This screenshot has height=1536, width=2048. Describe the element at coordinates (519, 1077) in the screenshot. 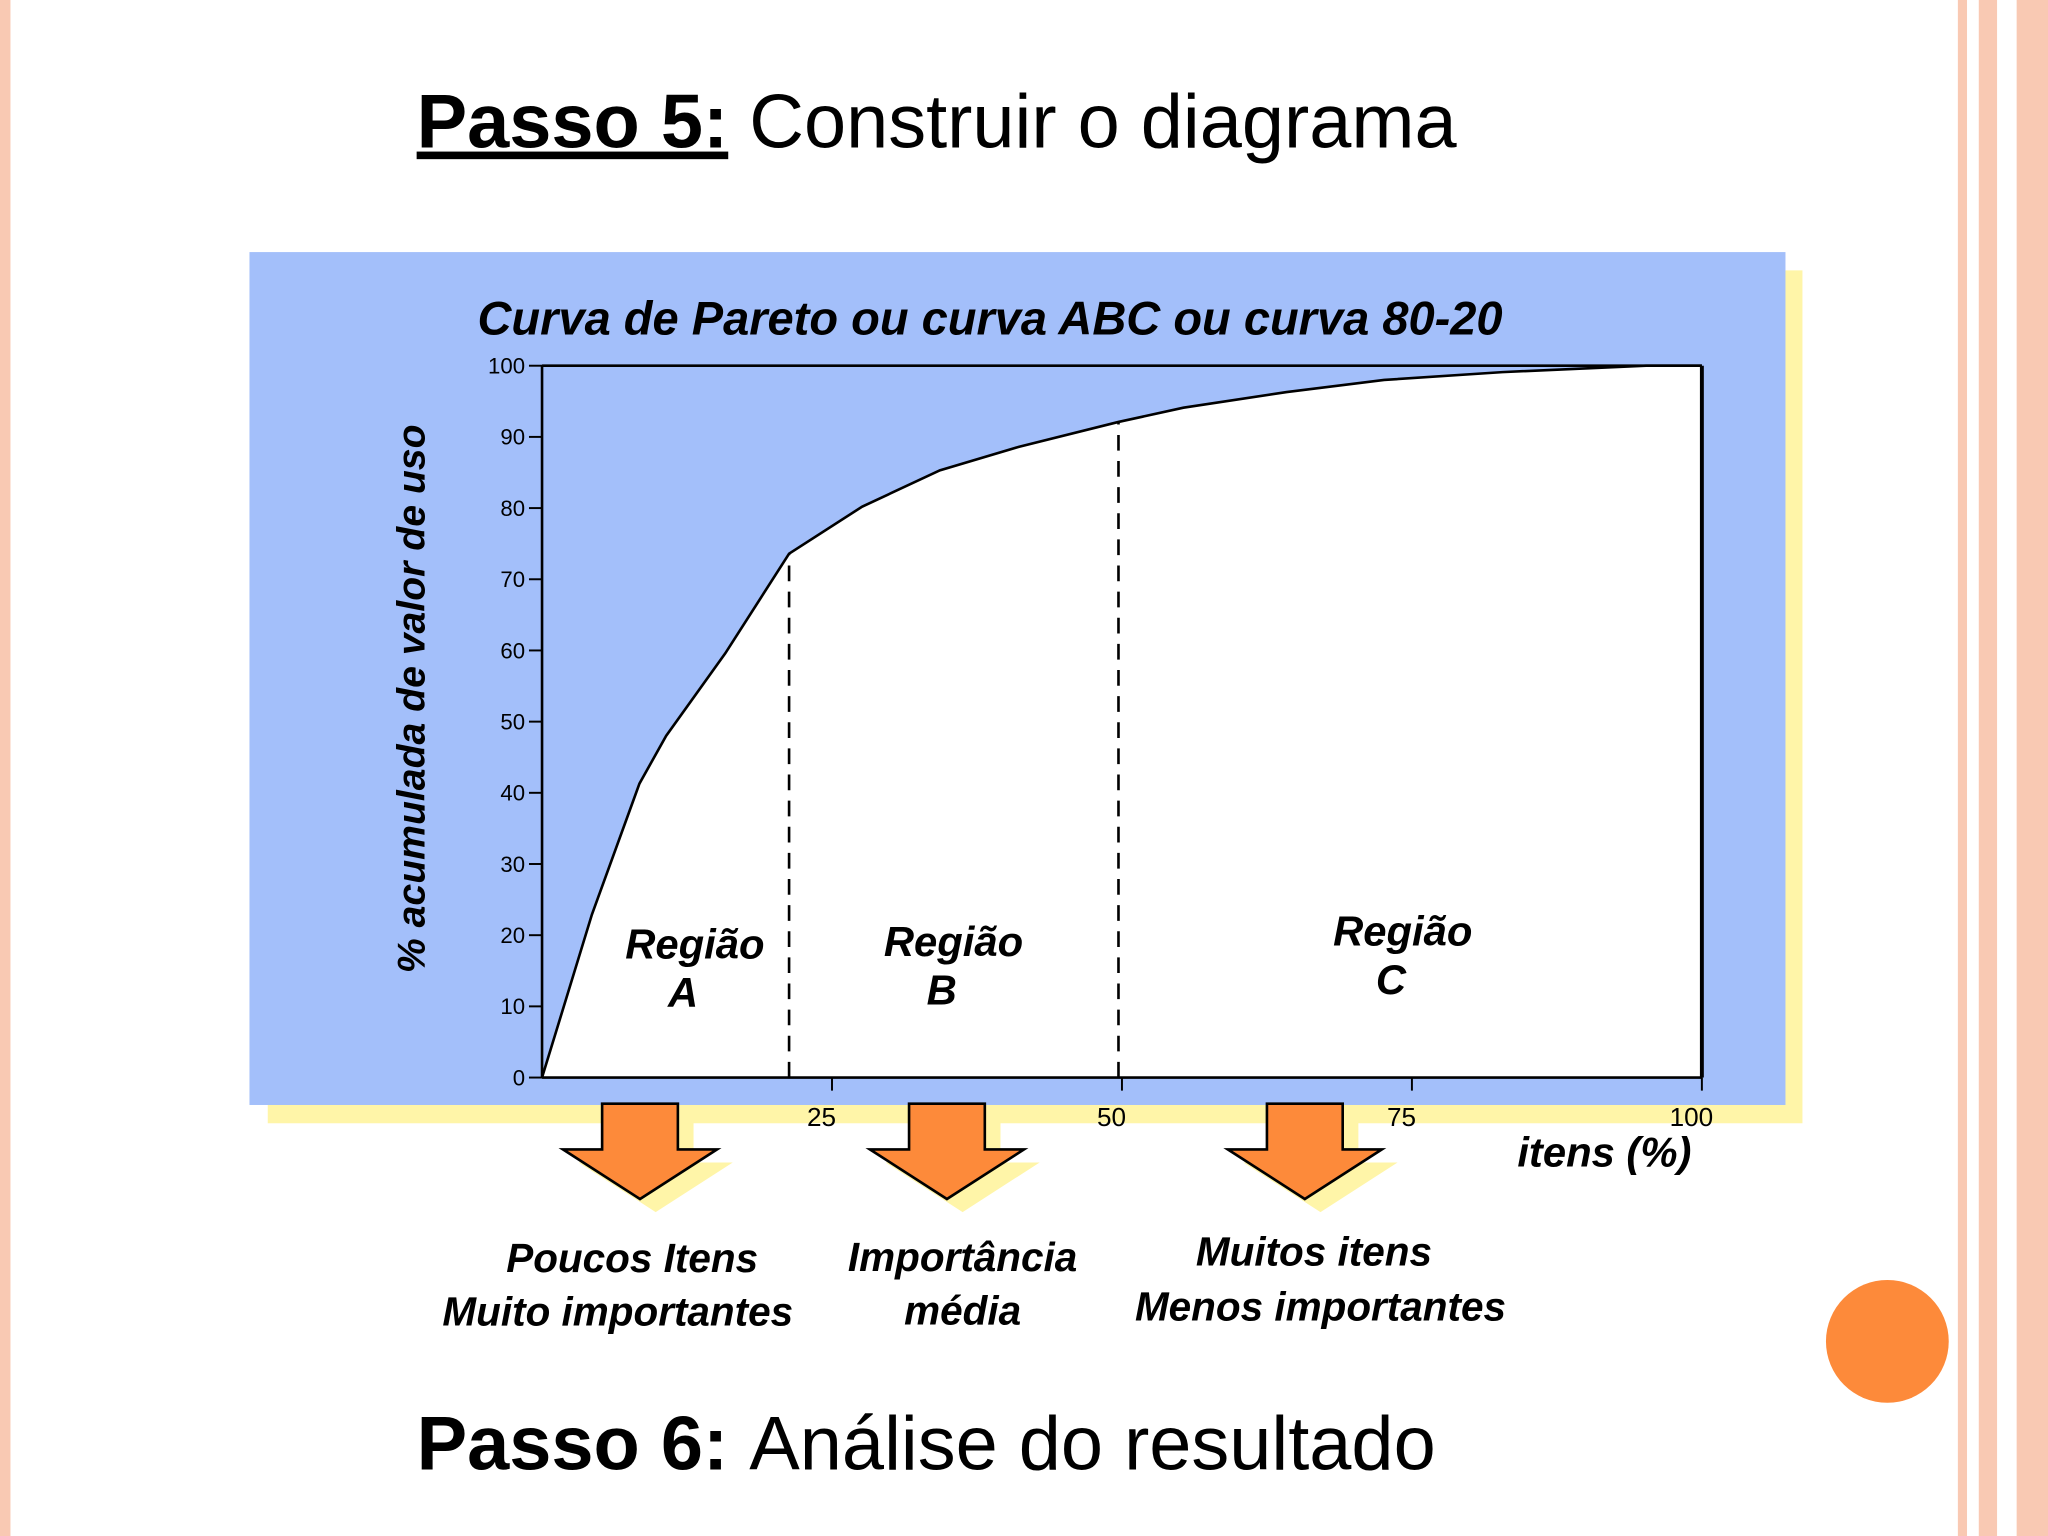

I see `y-tick-label: 0` at that location.